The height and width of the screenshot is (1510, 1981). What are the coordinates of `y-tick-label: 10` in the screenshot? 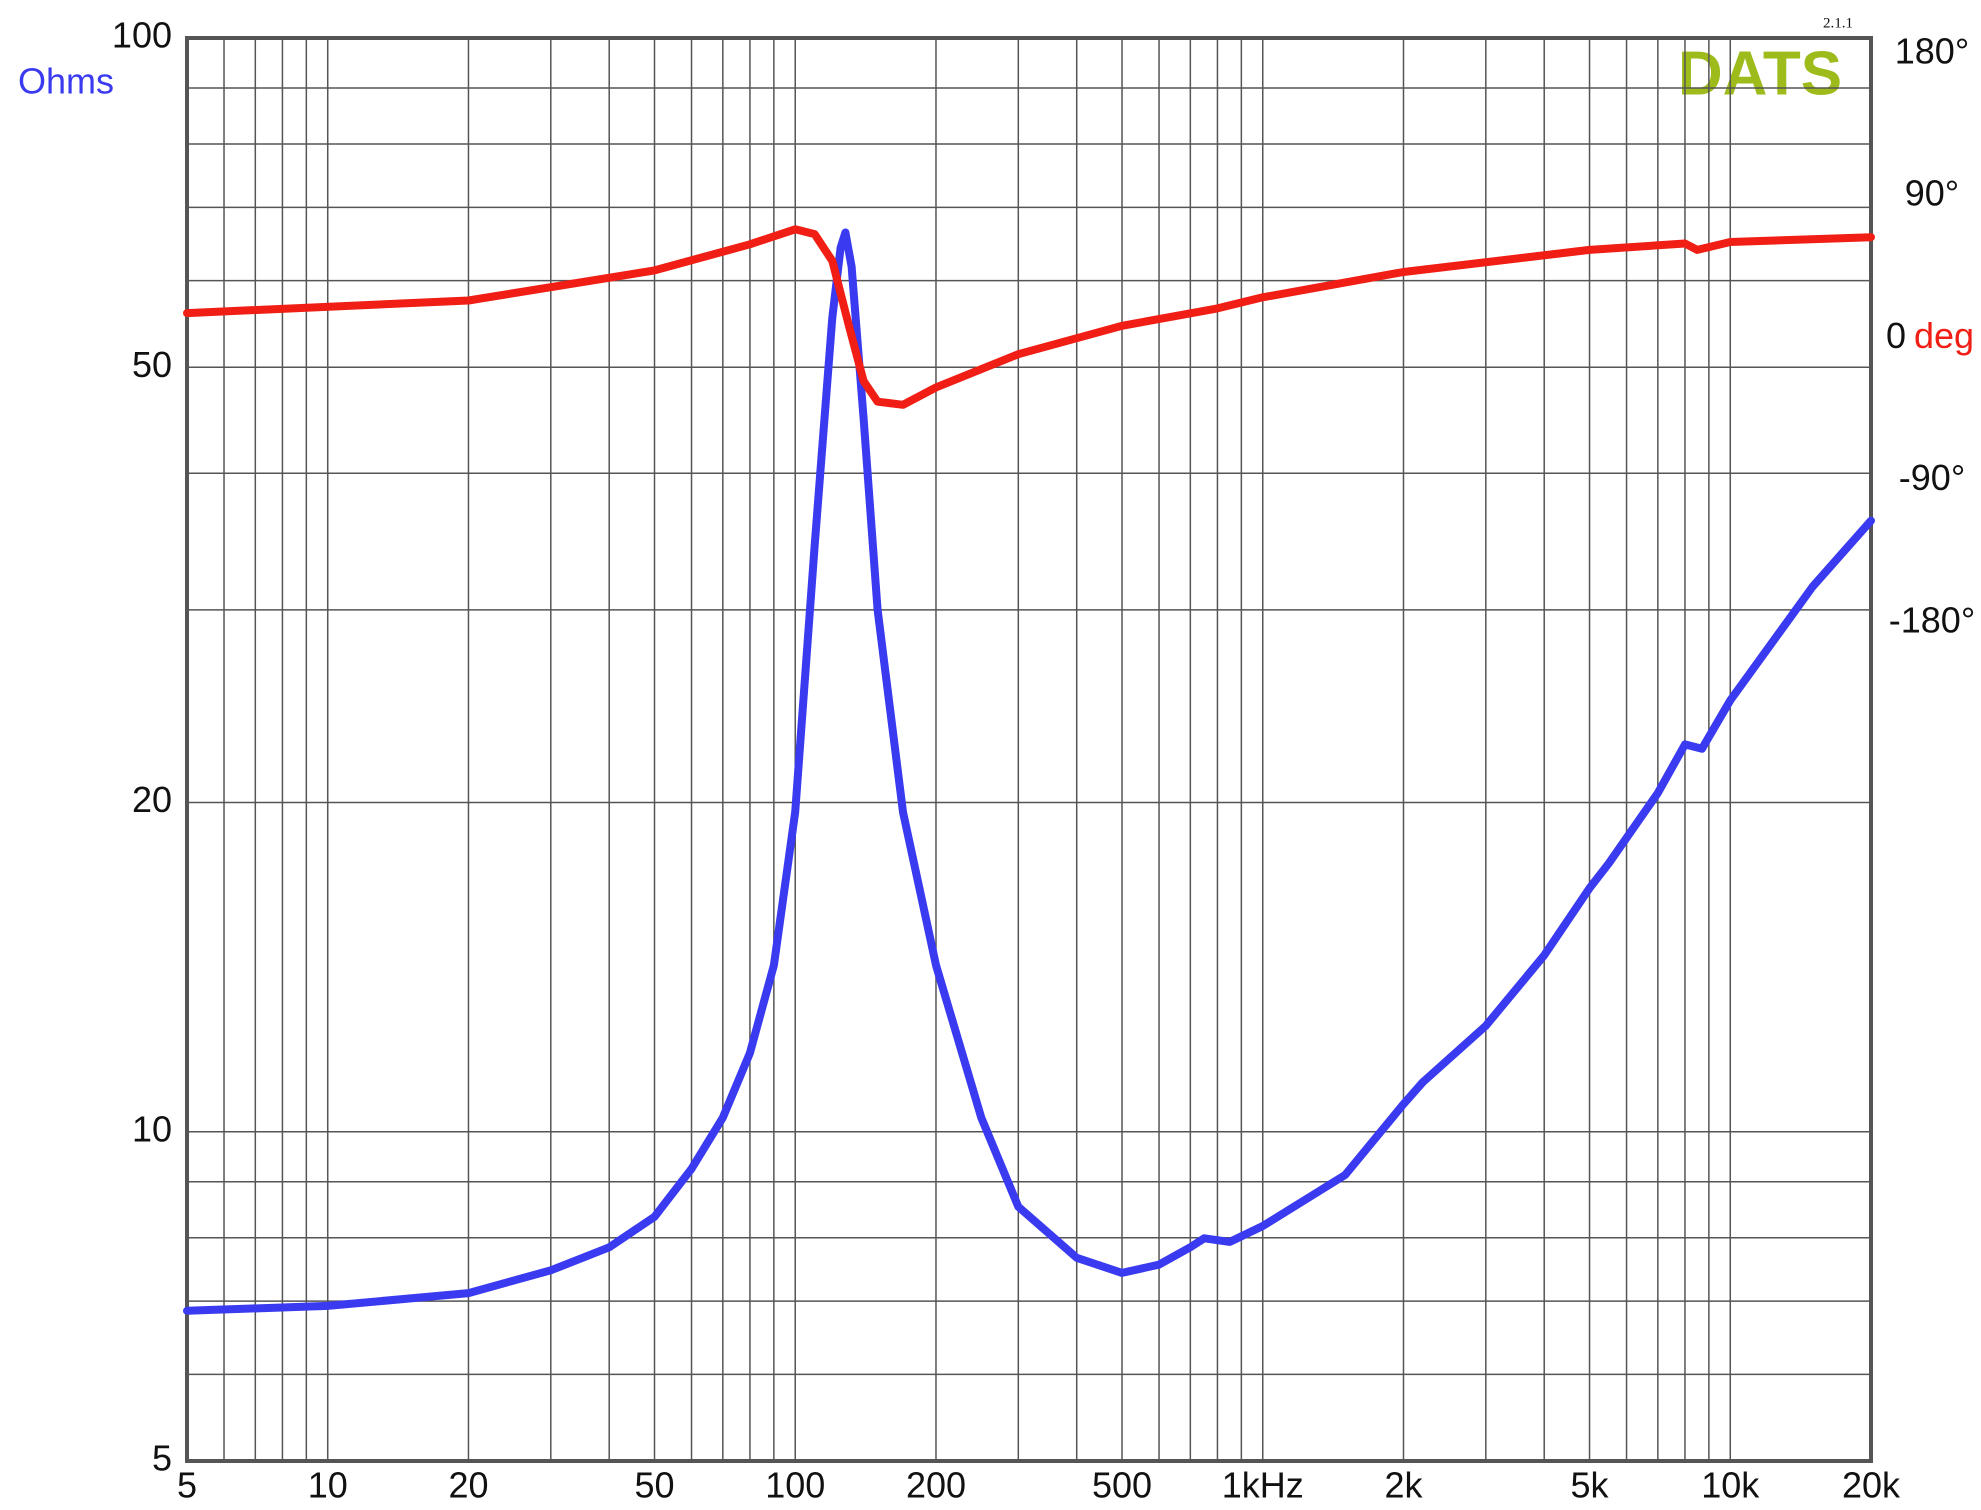 It's located at (152, 1128).